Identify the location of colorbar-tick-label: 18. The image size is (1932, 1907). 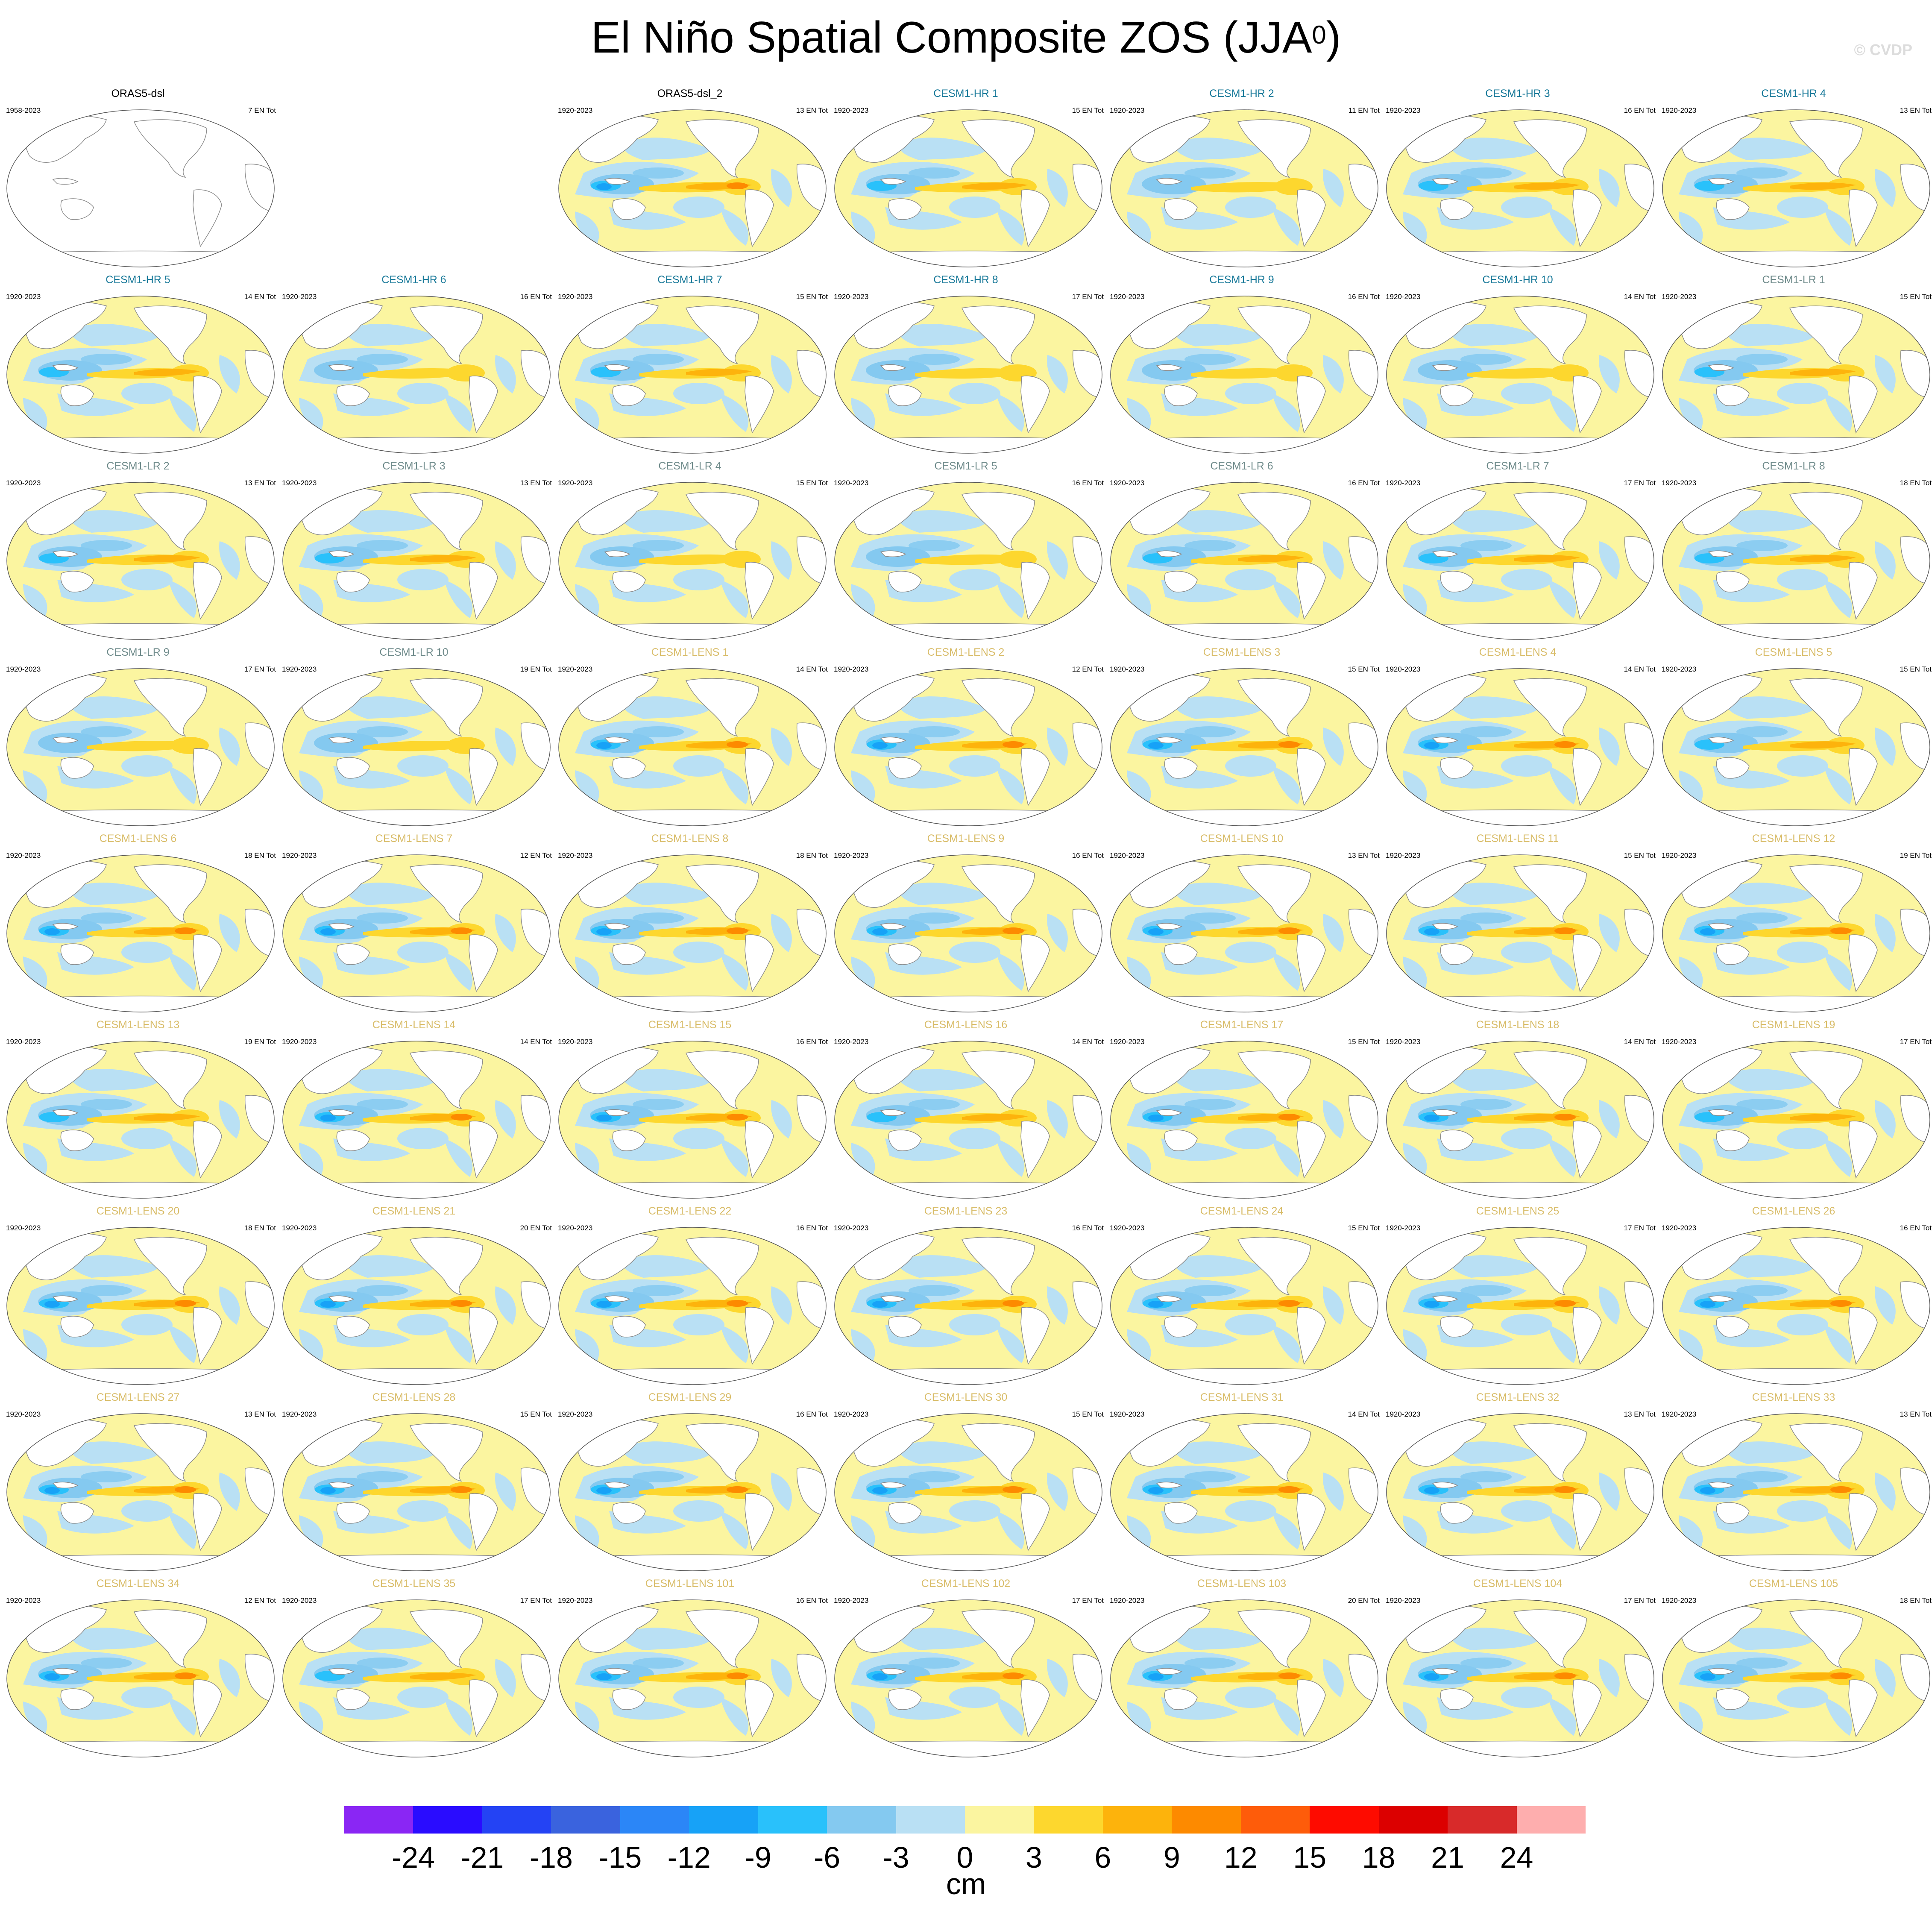
(1378, 1858).